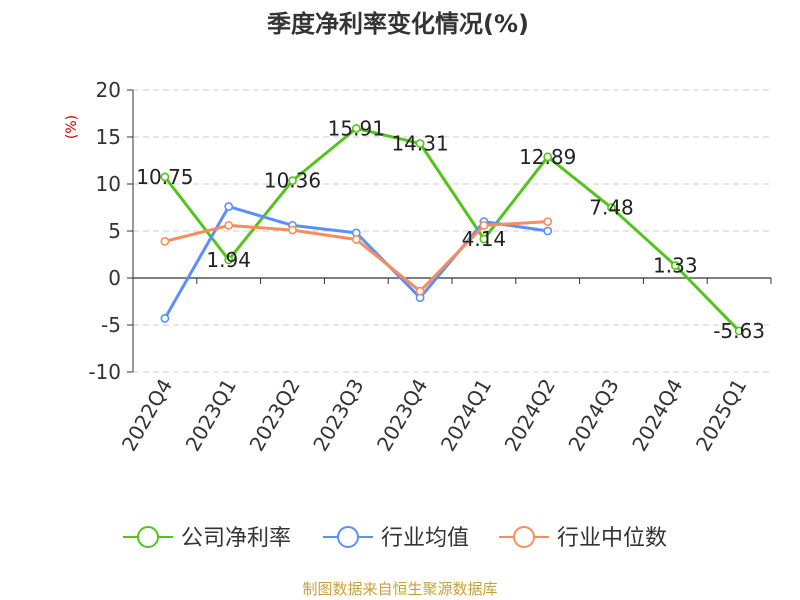 The width and height of the screenshot is (800, 600). I want to click on legend-label: 行业中位数, so click(612, 538).